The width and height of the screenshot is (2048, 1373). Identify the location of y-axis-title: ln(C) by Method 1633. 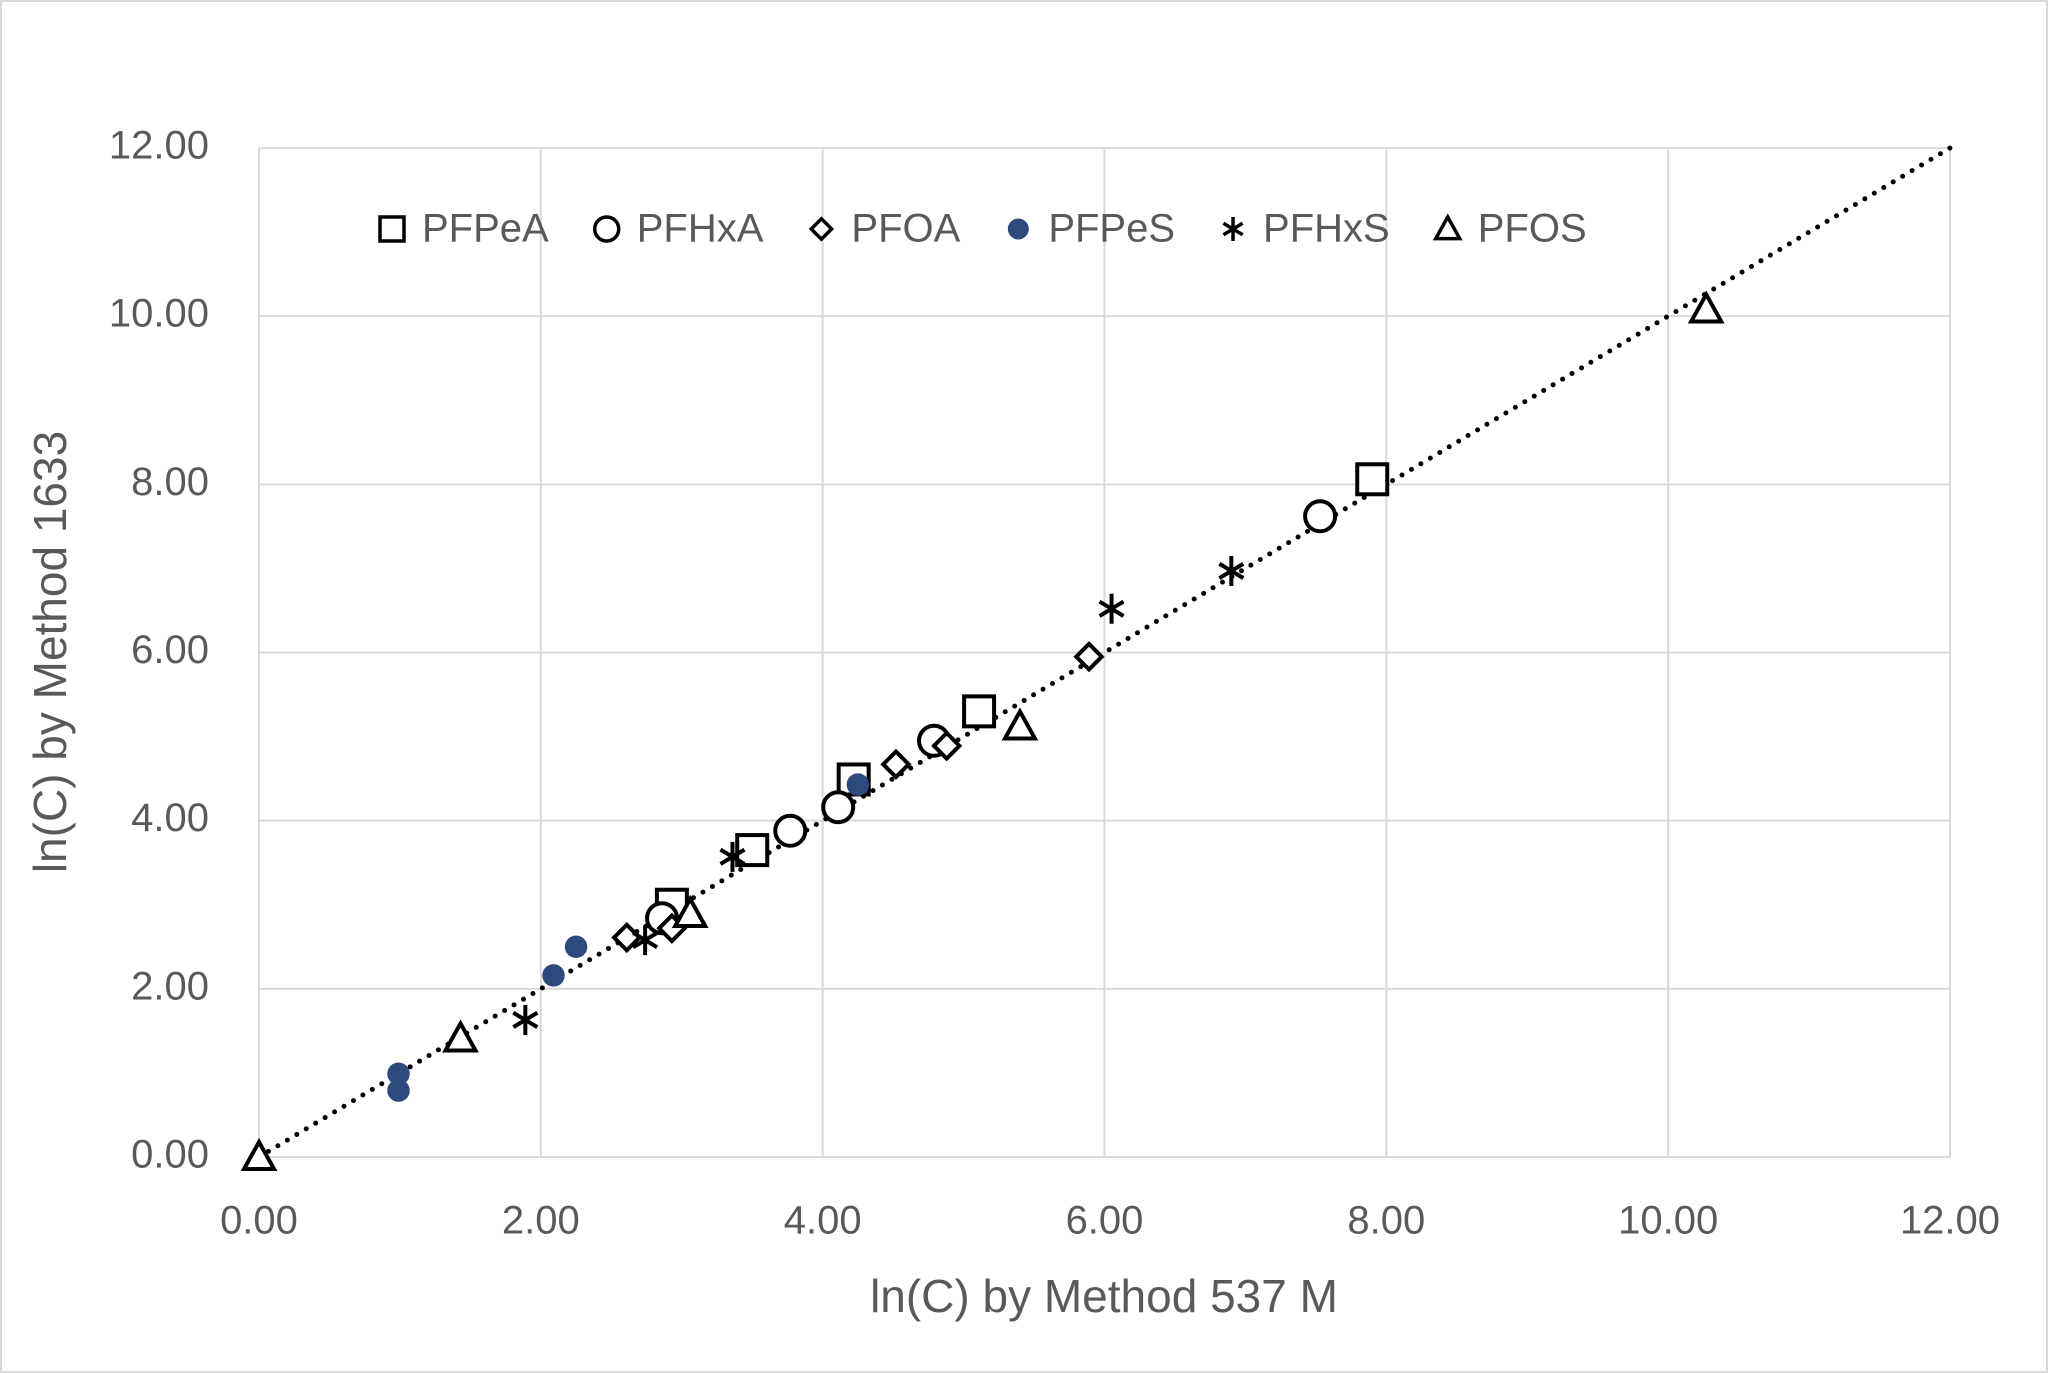
(50, 652).